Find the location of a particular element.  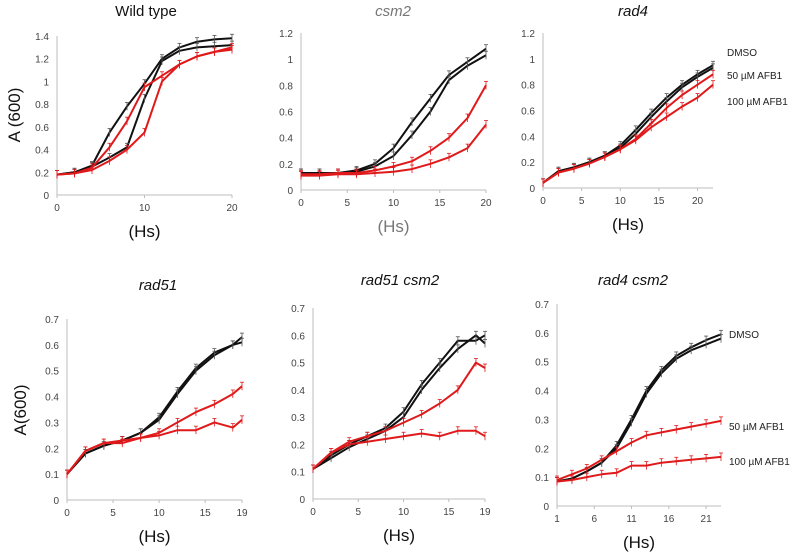

chart-title: rad51 is located at coordinates (158, 285).